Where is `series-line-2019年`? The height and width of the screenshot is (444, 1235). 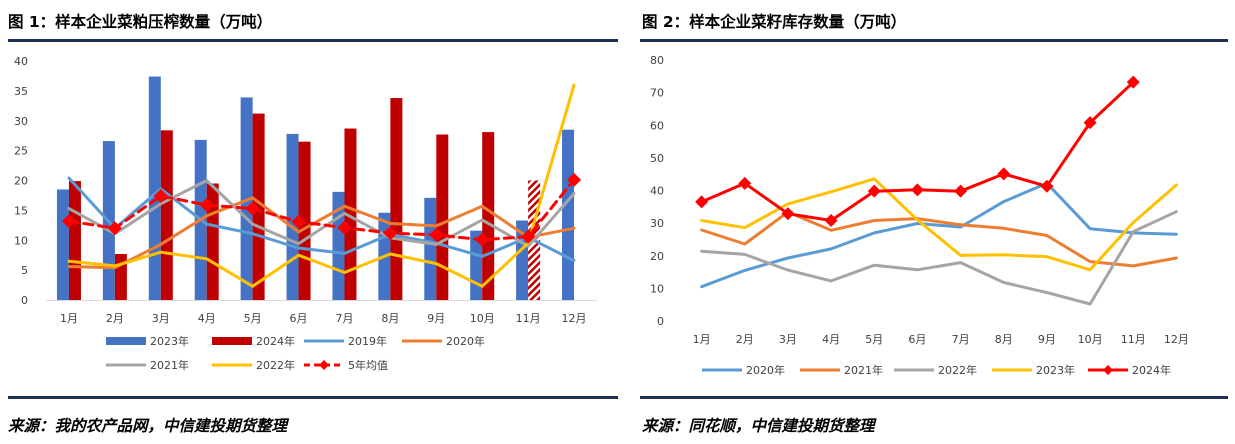
series-line-2019年 is located at coordinates (321, 219).